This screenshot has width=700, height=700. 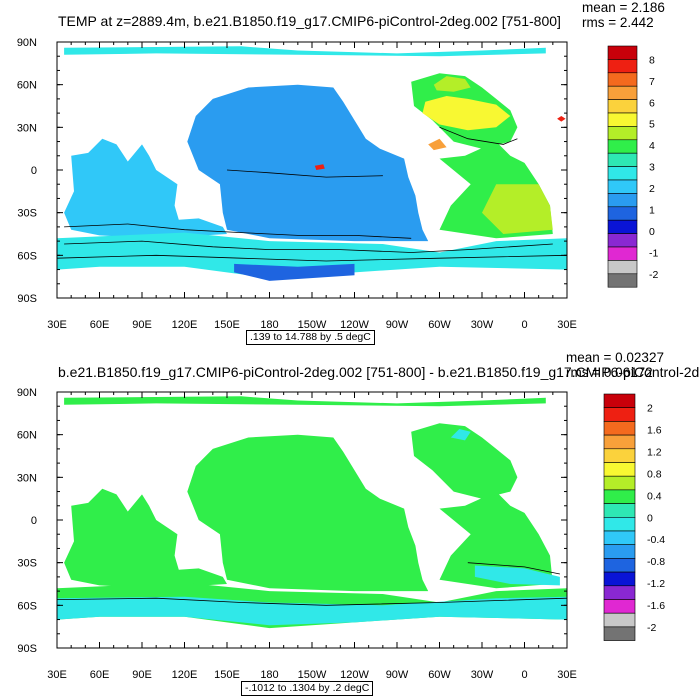 I want to click on north-atlantic, so click(x=464, y=461).